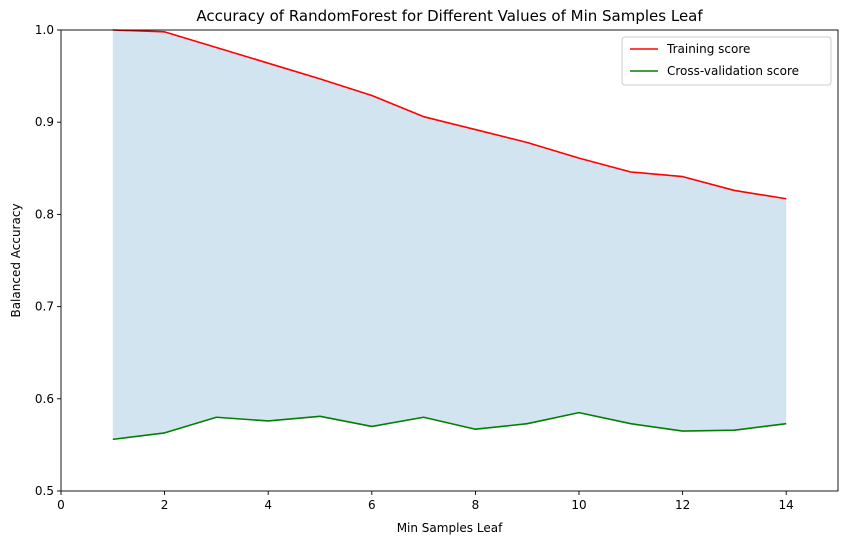 This screenshot has height=545, width=846. I want to click on y-tick-label: 0.6, so click(44, 399).